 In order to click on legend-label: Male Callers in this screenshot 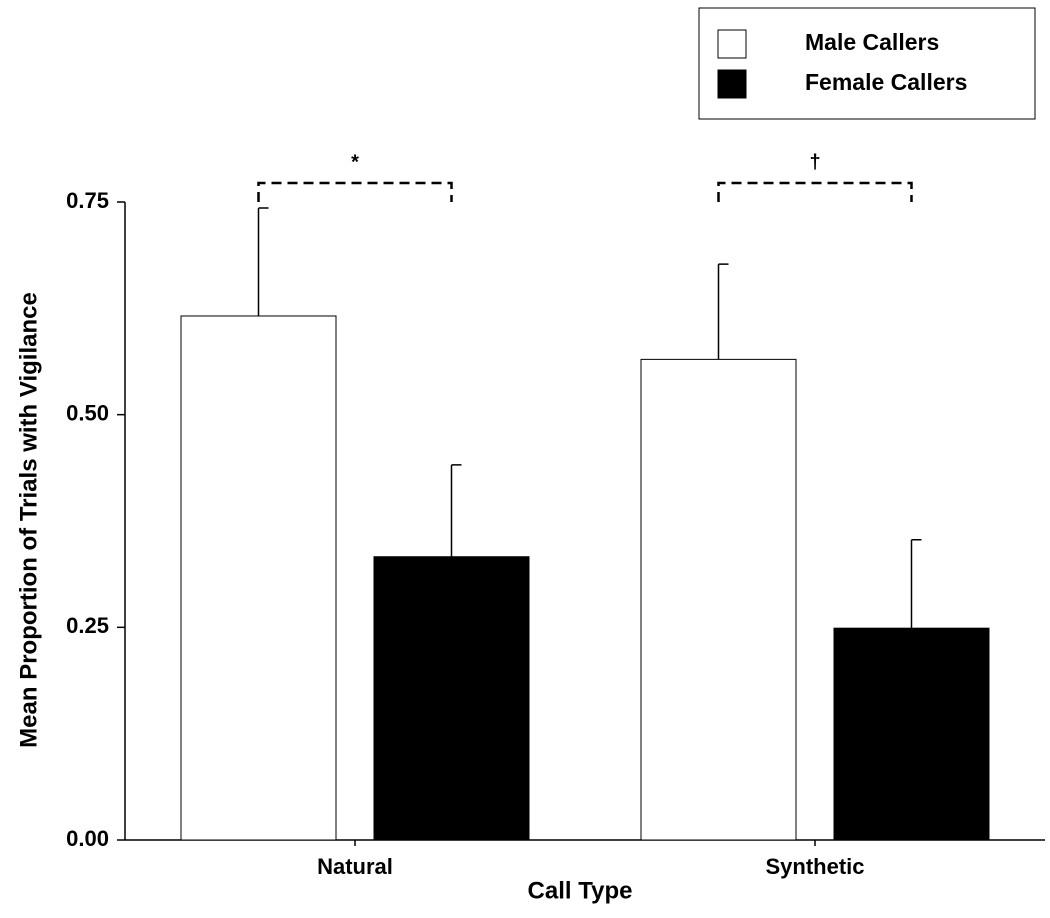, I will do `click(872, 42)`.